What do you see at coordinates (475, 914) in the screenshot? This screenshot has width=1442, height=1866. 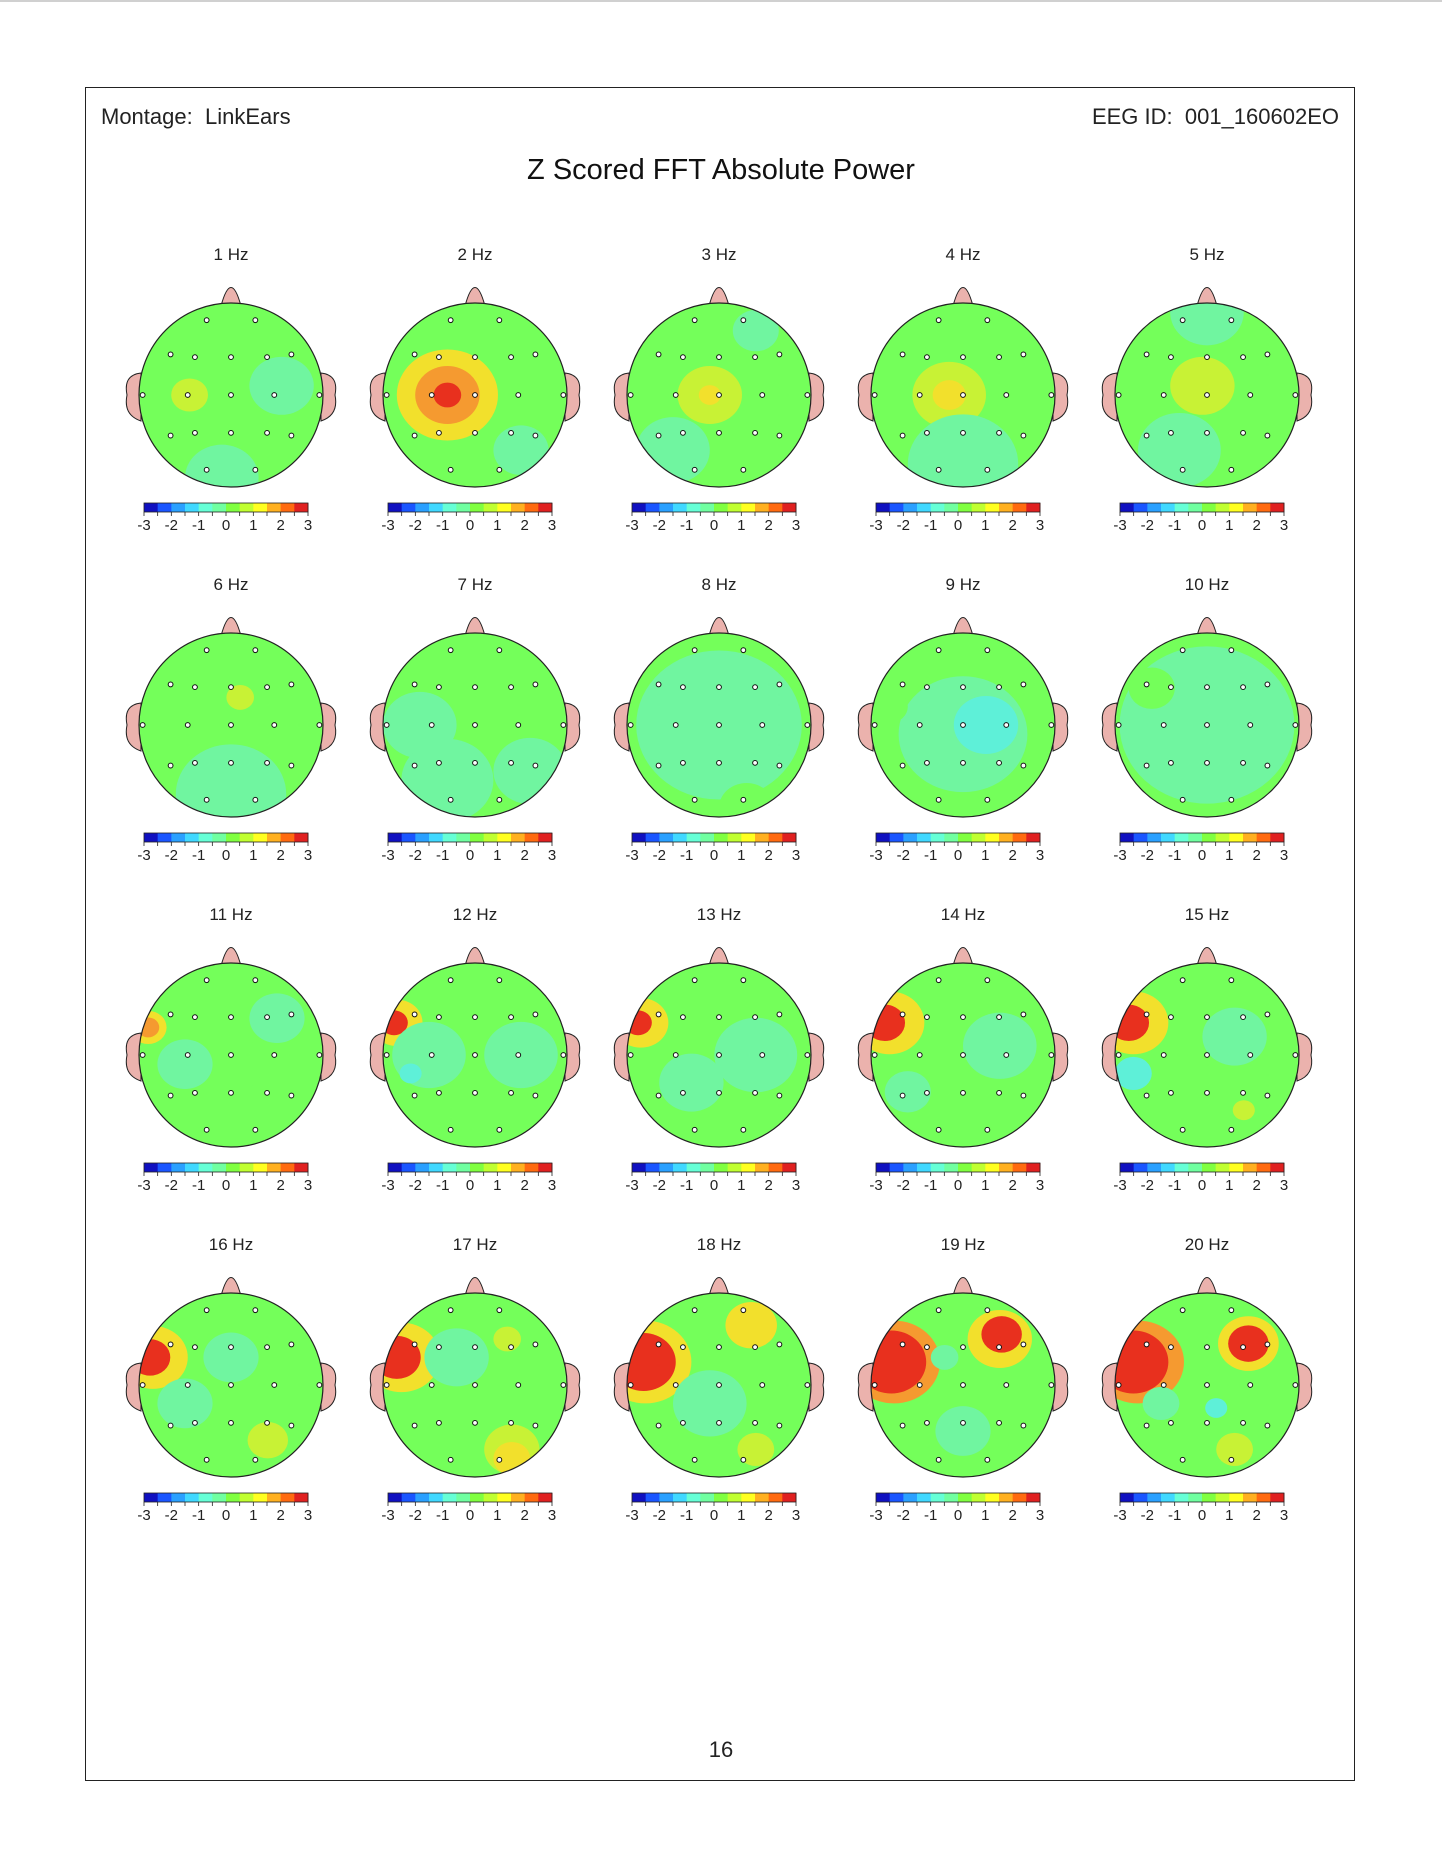 I see `frequency-label: 12 Hz` at bounding box center [475, 914].